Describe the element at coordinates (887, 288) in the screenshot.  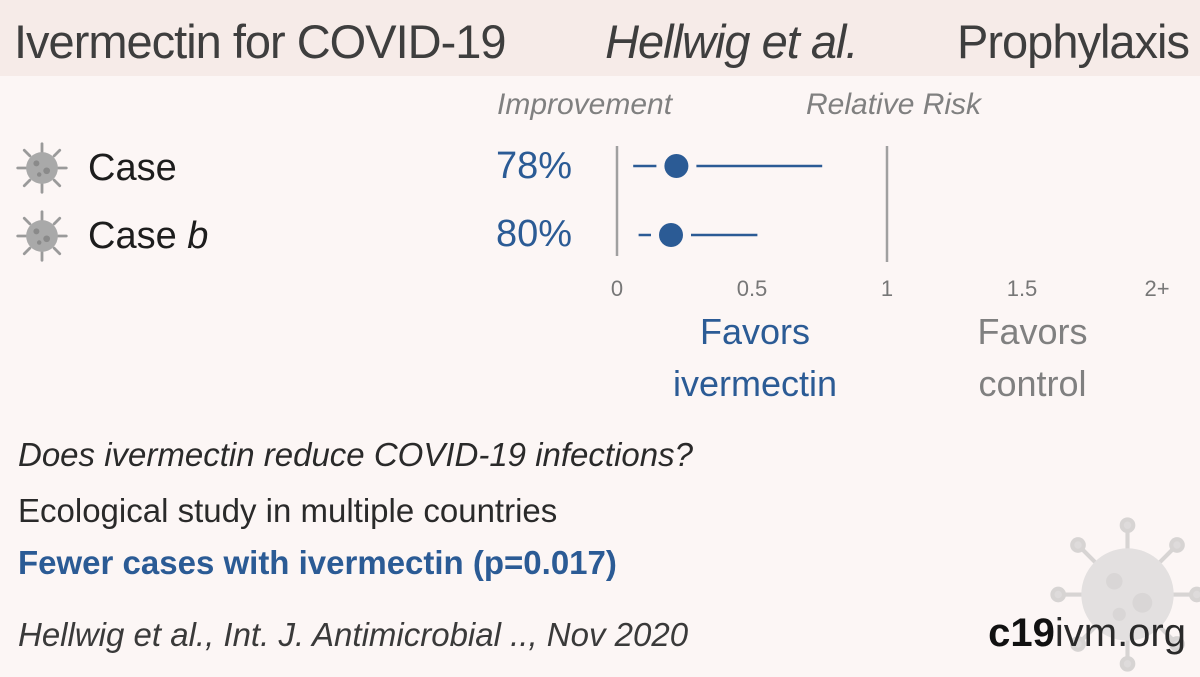
I see `tick-label: 1` at that location.